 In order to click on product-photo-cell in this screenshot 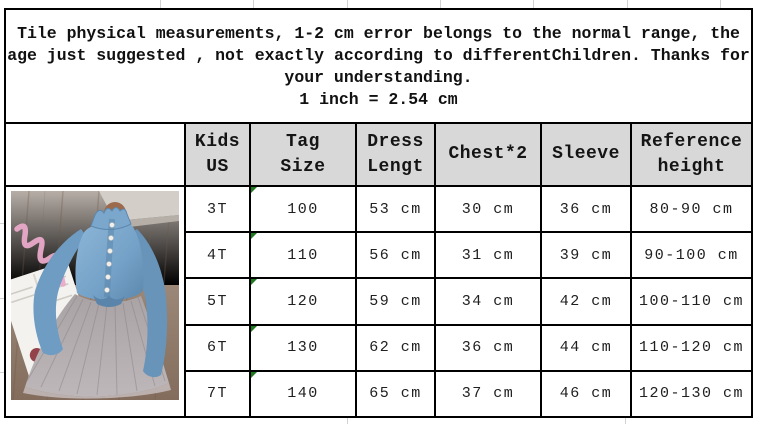, I will do `click(95, 300)`.